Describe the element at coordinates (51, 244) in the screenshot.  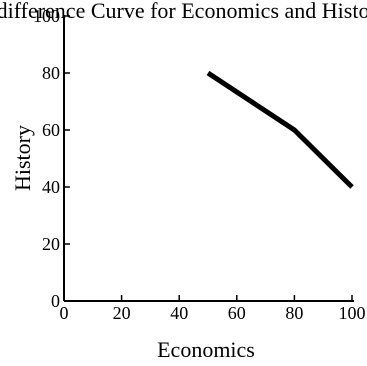
I see `y-tick-label: 20` at that location.